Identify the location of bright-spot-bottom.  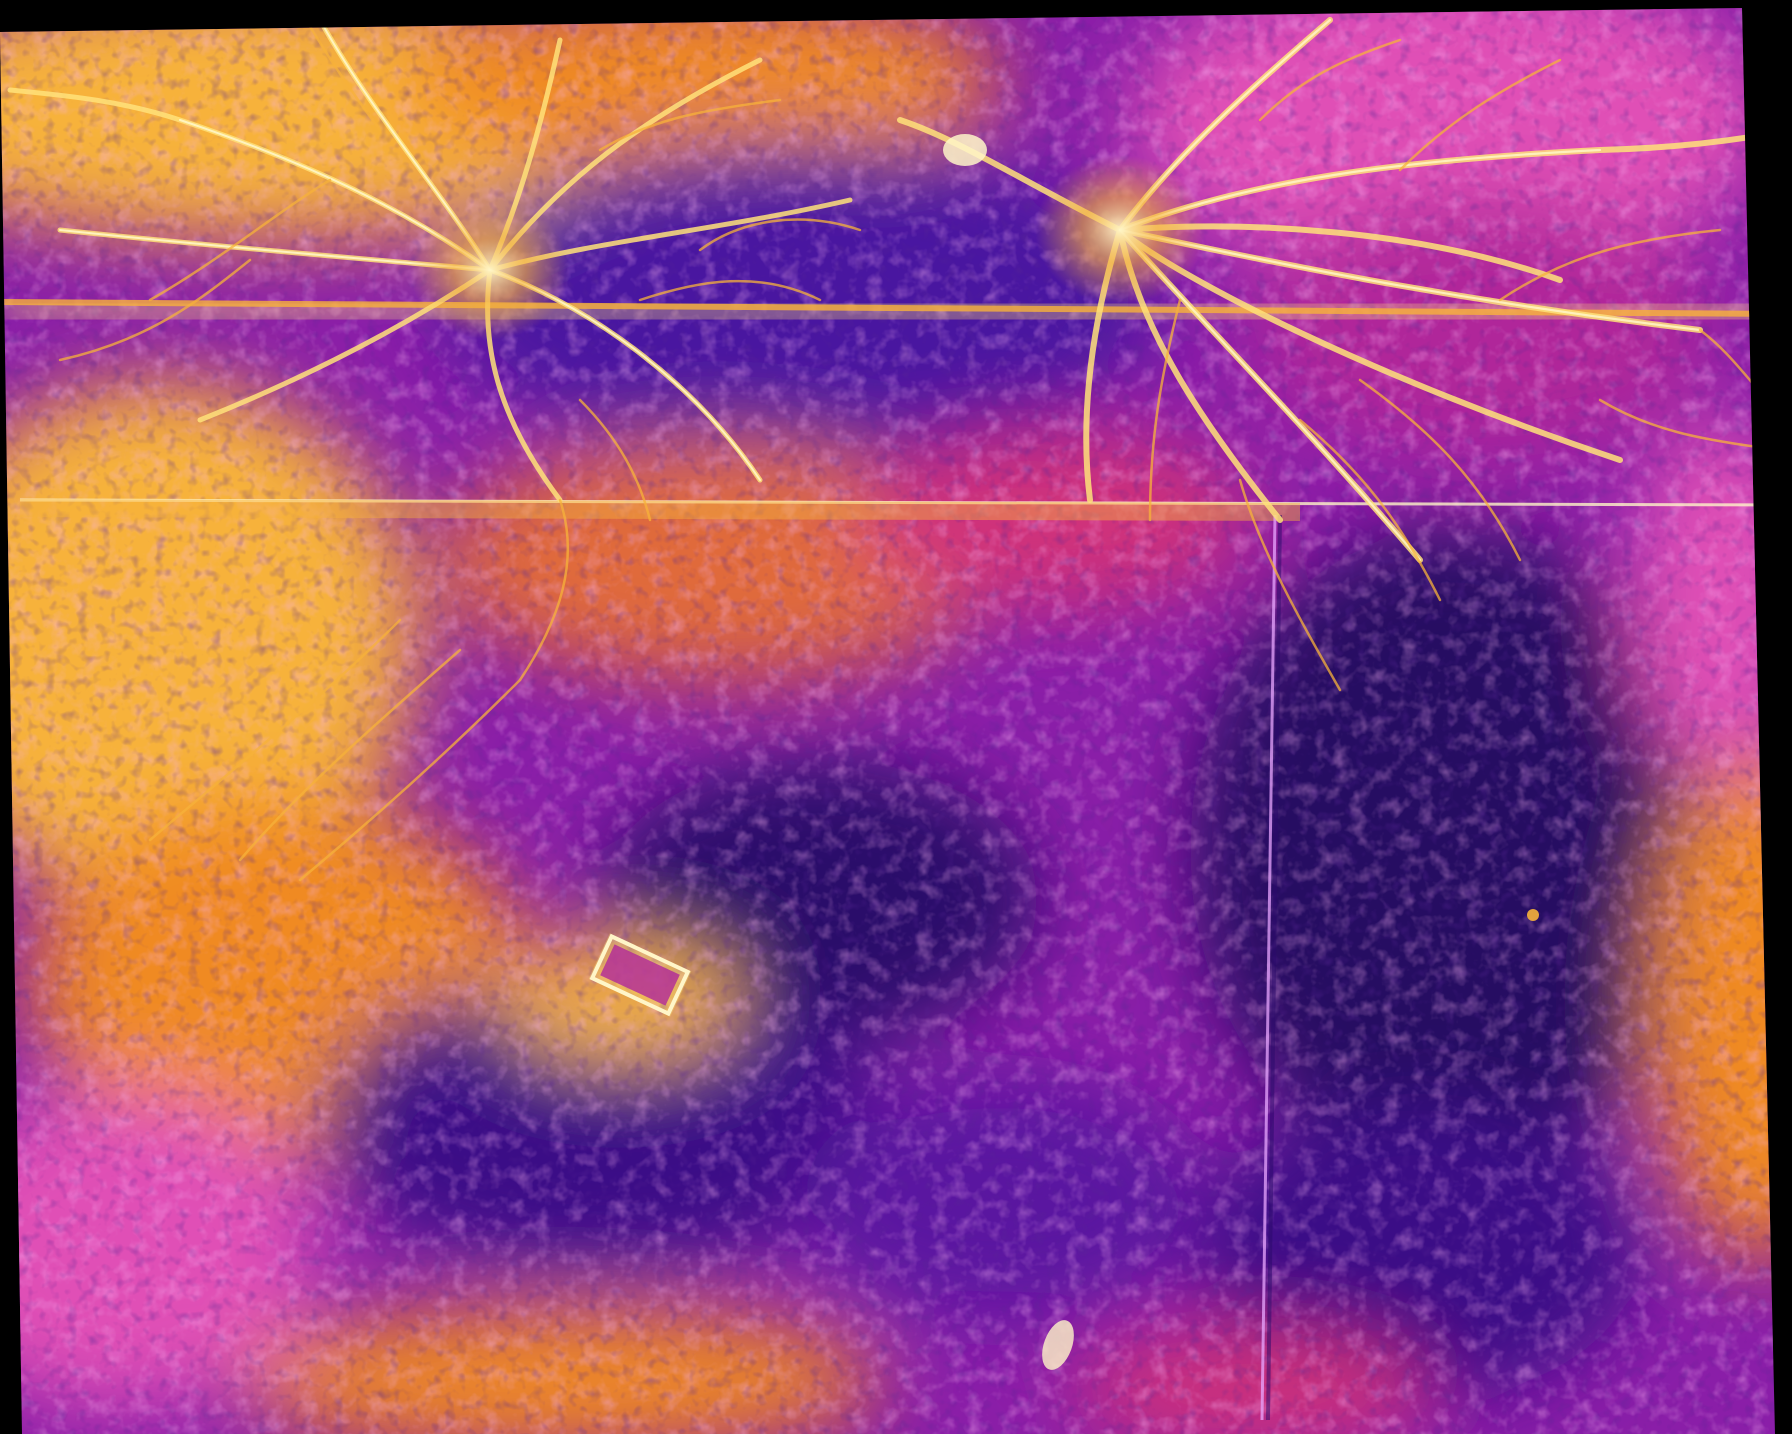
(1058, 1345).